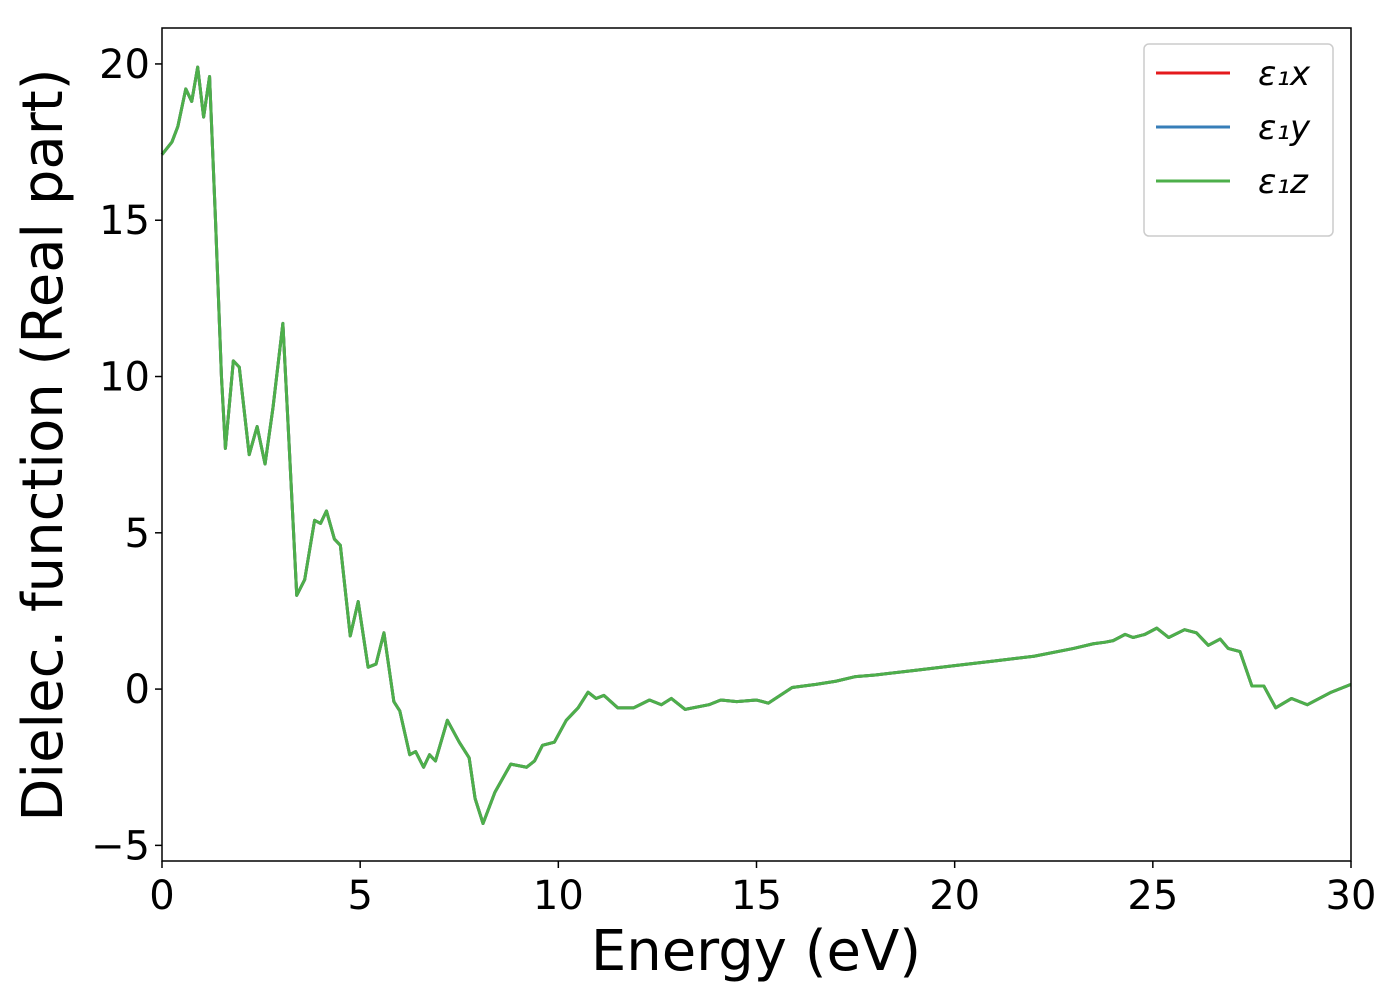 This screenshot has height=1000, width=1400. What do you see at coordinates (137, 534) in the screenshot?
I see `y-tick-label: 5` at bounding box center [137, 534].